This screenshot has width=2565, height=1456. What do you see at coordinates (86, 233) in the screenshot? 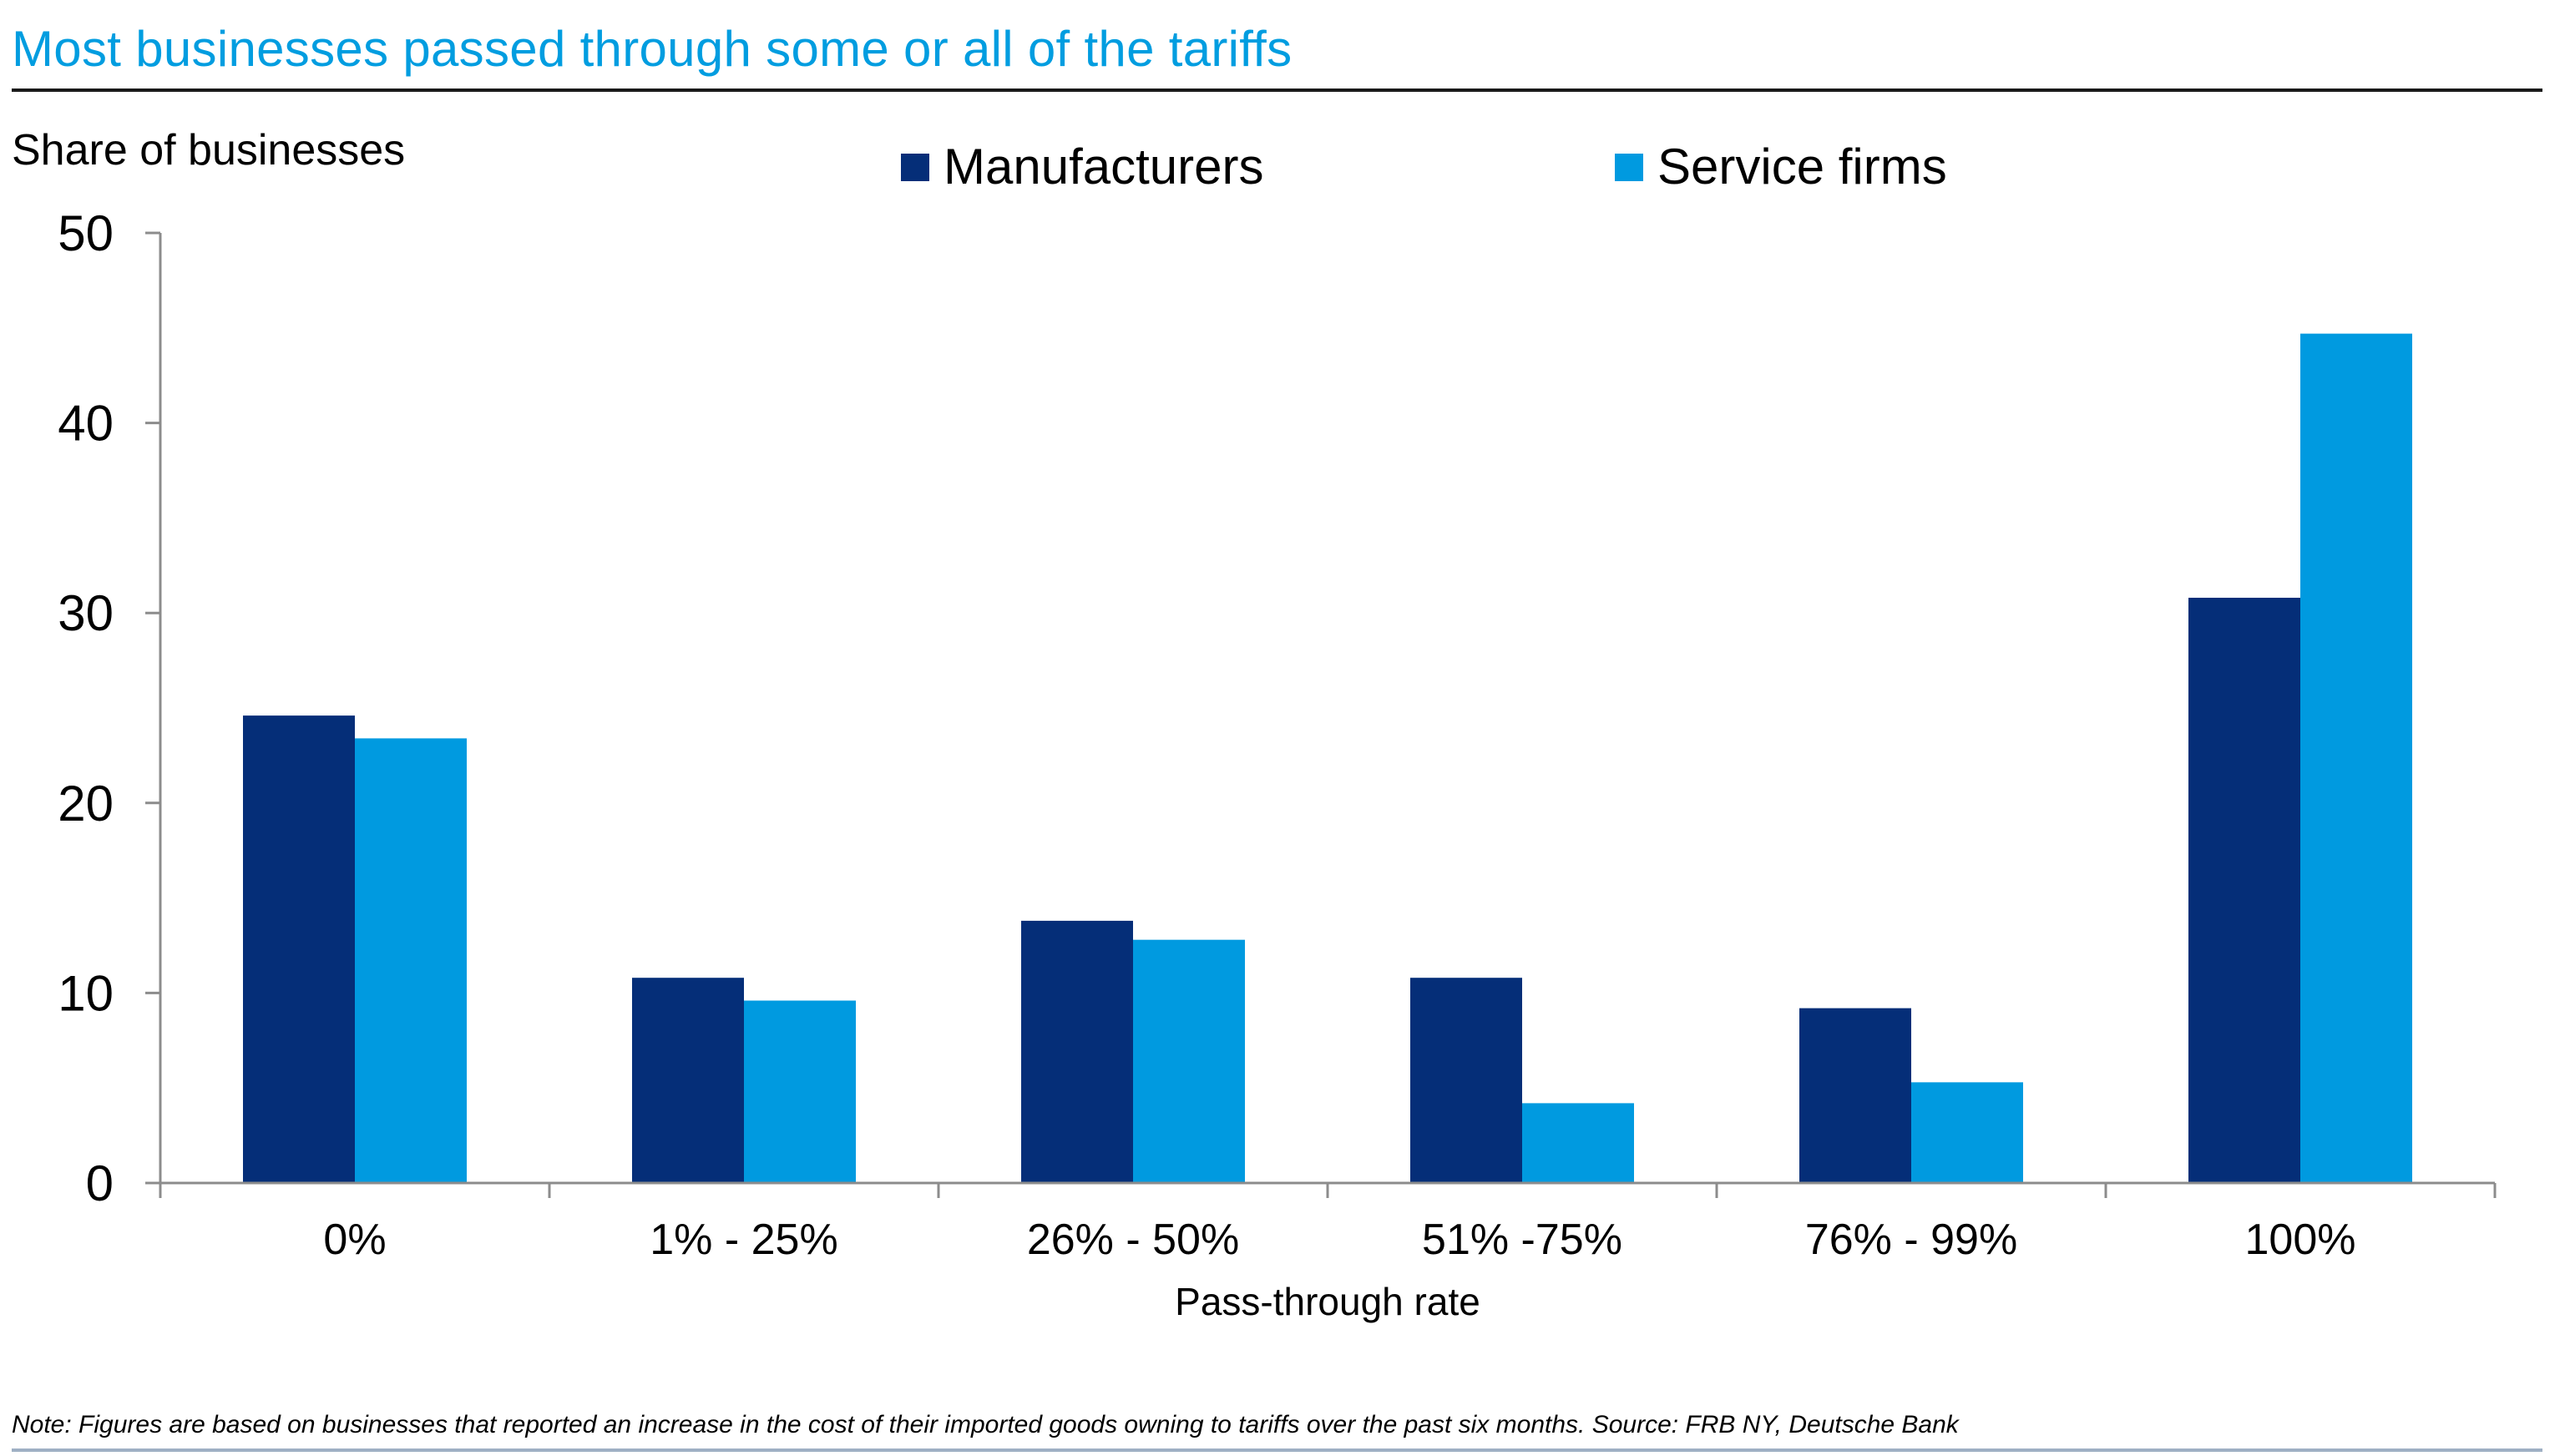
I see `y-tick-label-50: 50` at bounding box center [86, 233].